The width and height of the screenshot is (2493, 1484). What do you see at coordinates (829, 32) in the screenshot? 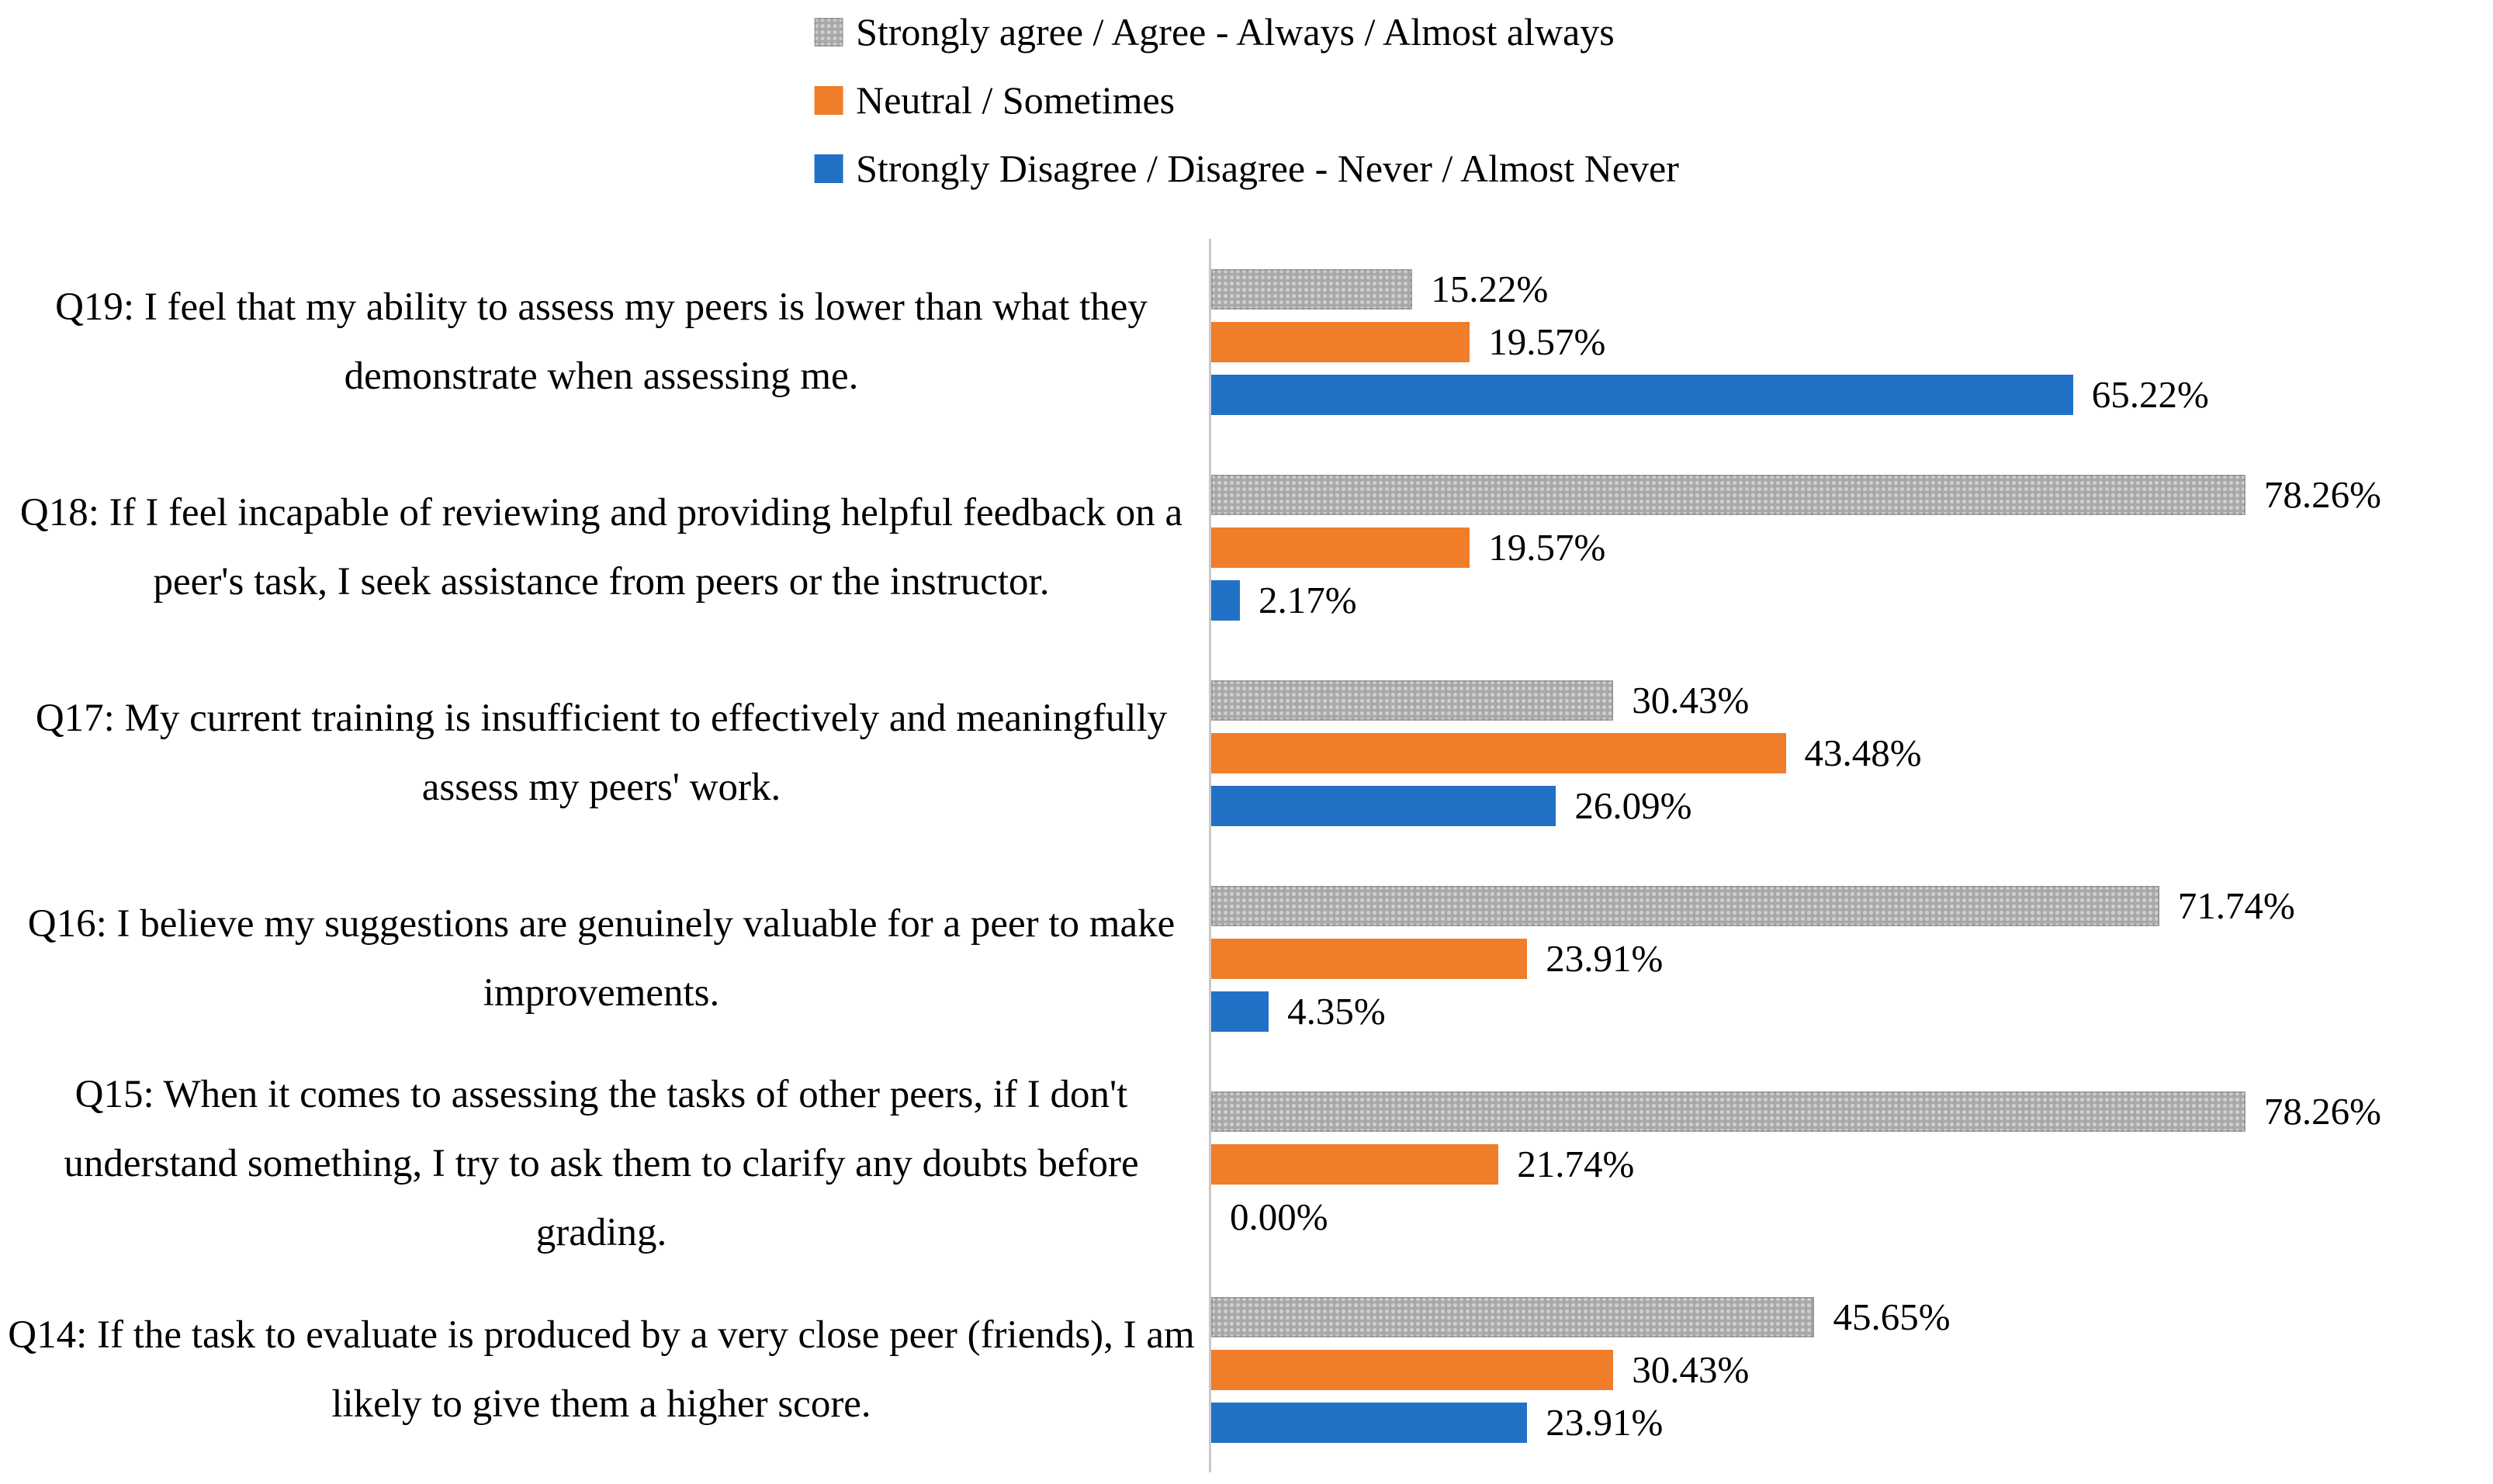
I see `legend-swatch-agree-icon` at bounding box center [829, 32].